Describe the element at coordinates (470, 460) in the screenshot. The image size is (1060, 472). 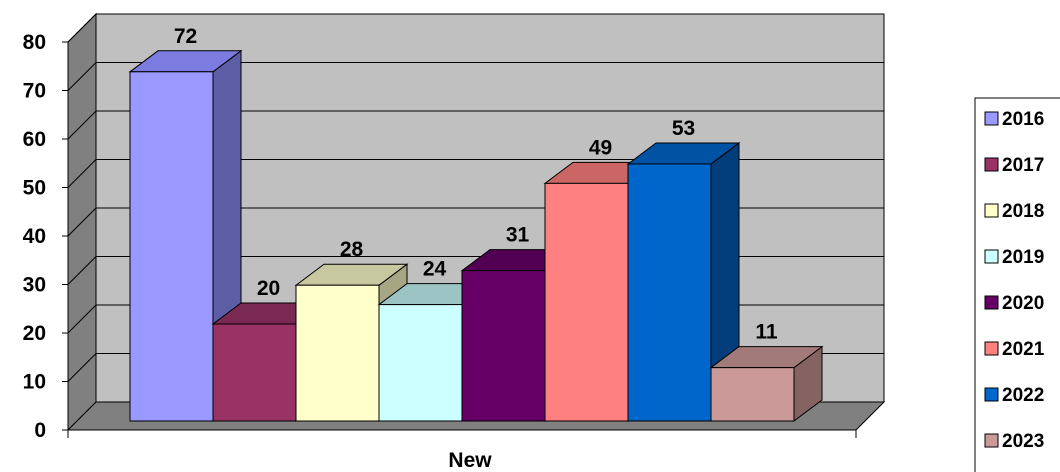
I see `x-axis-title: New` at that location.